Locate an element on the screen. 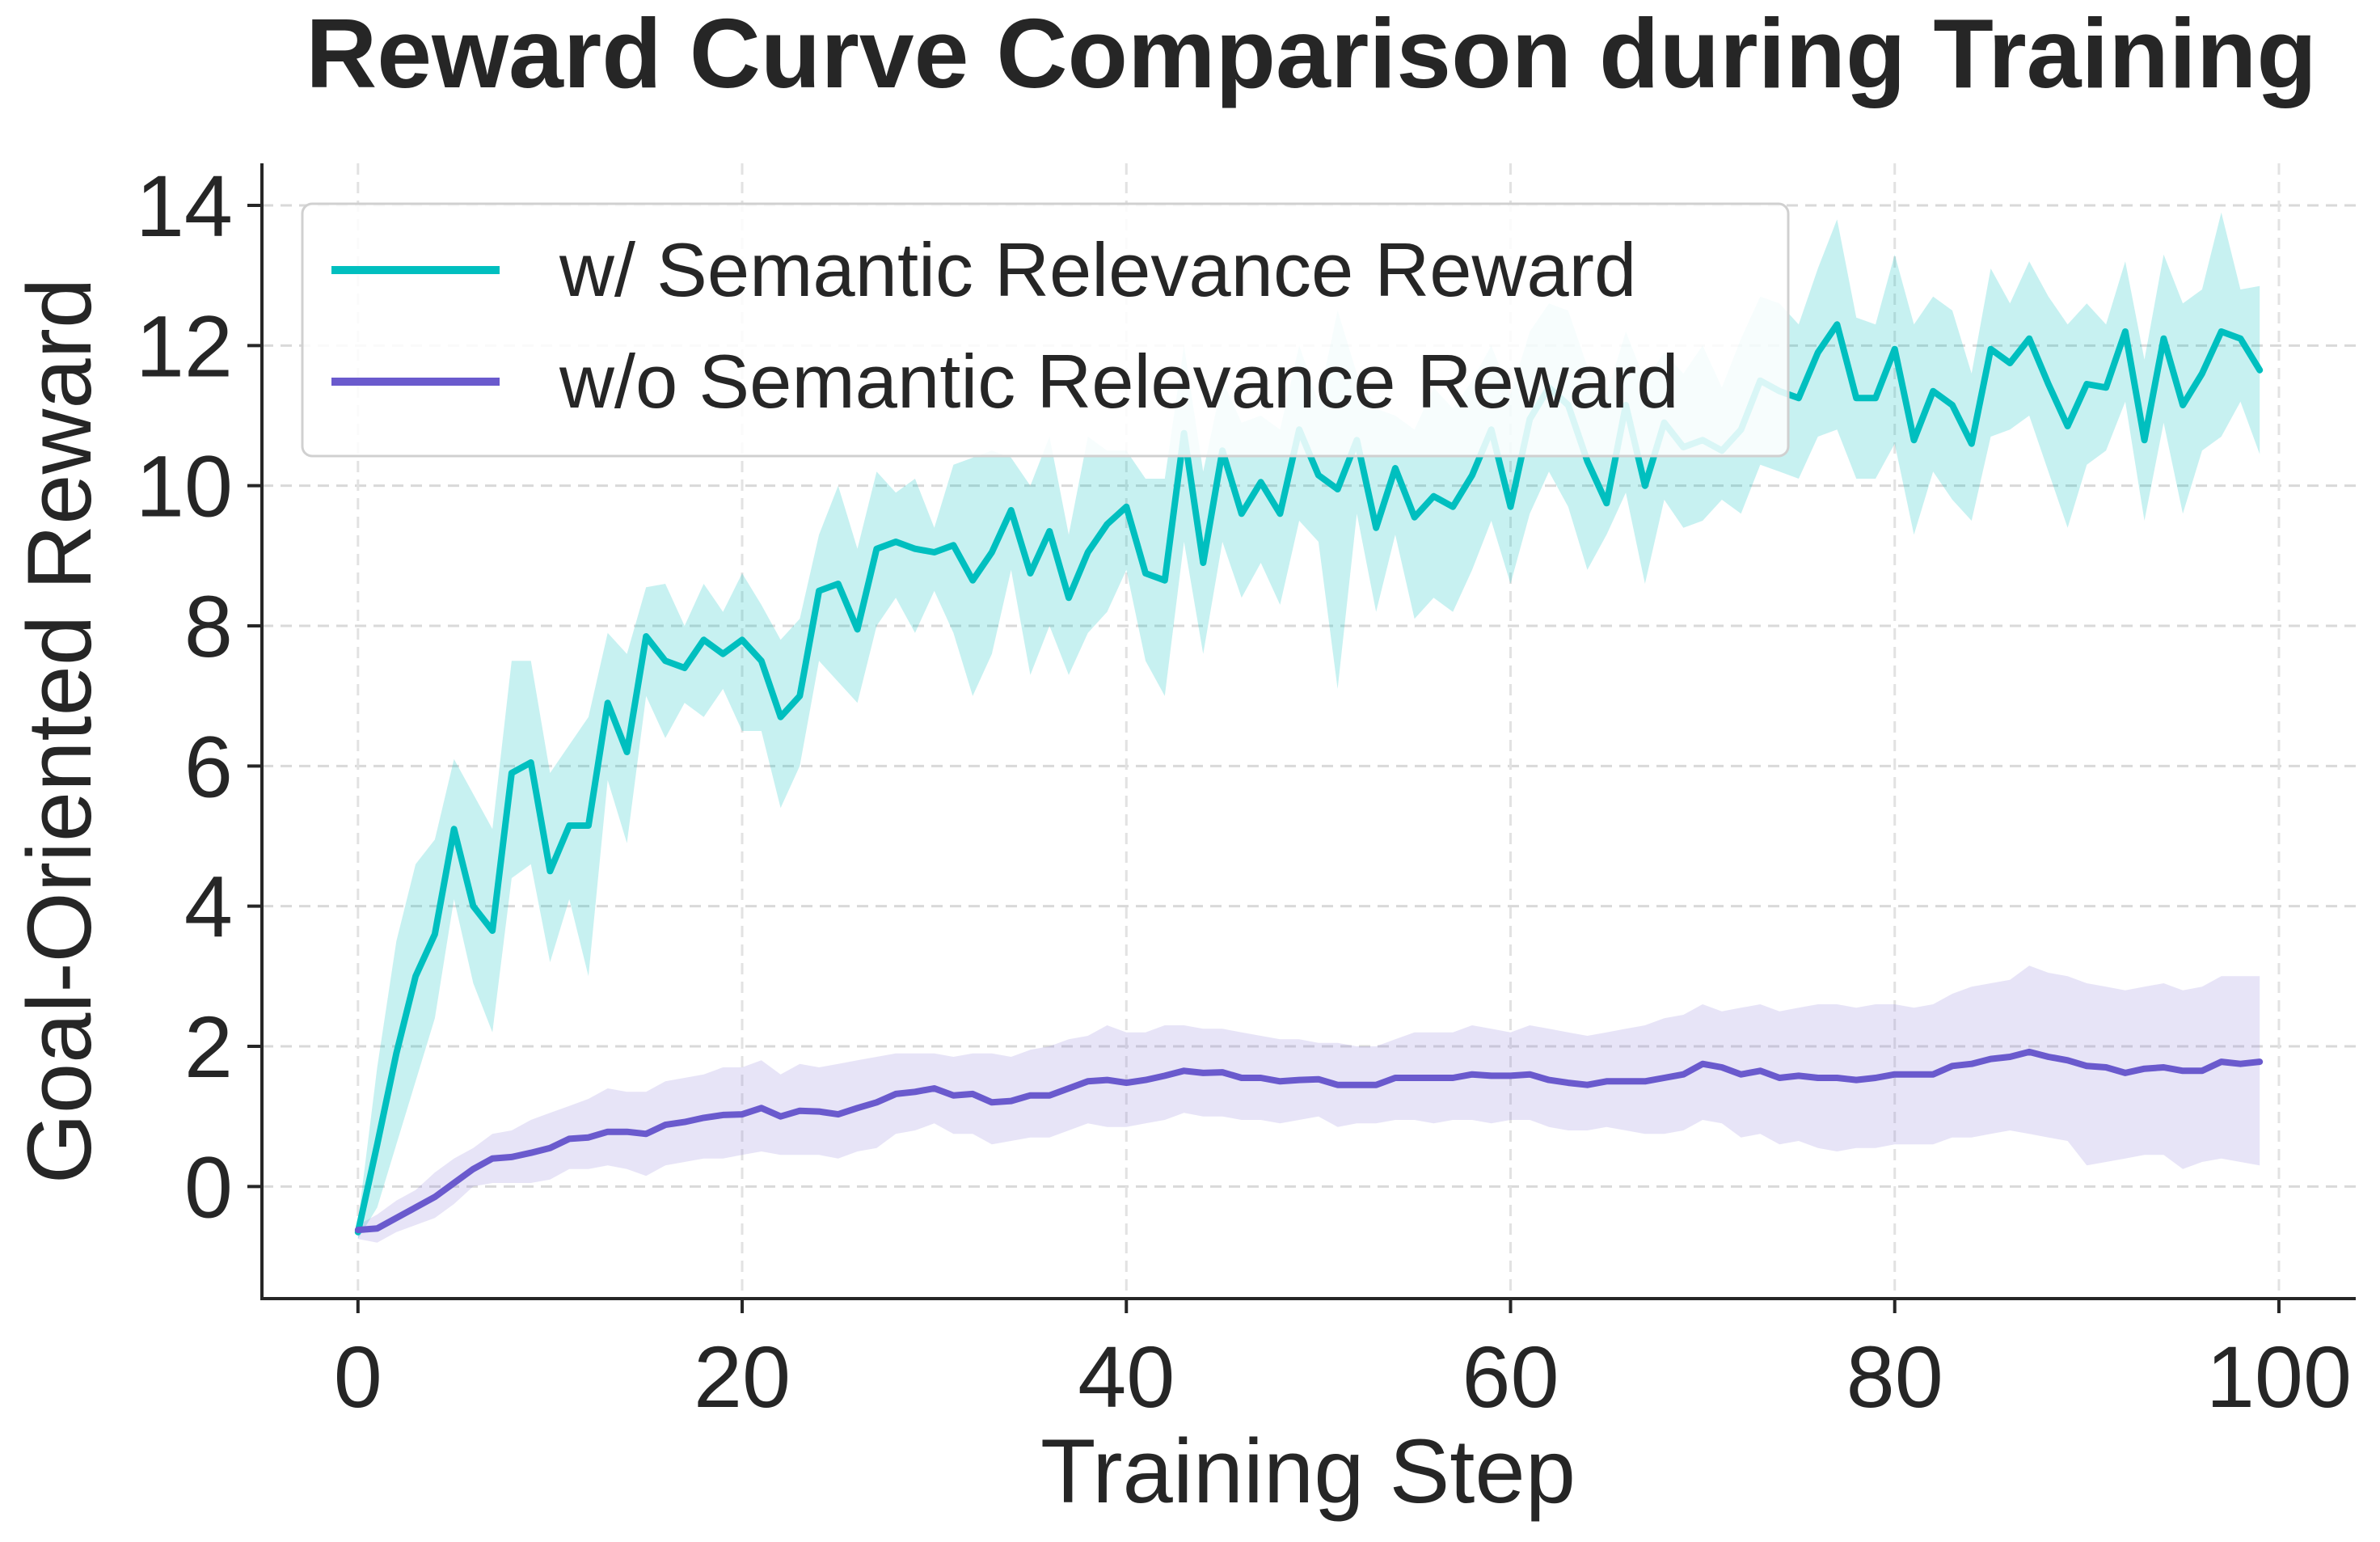 Image resolution: width=2380 pixels, height=1542 pixels. x-tick-label: 60 is located at coordinates (1510, 1377).